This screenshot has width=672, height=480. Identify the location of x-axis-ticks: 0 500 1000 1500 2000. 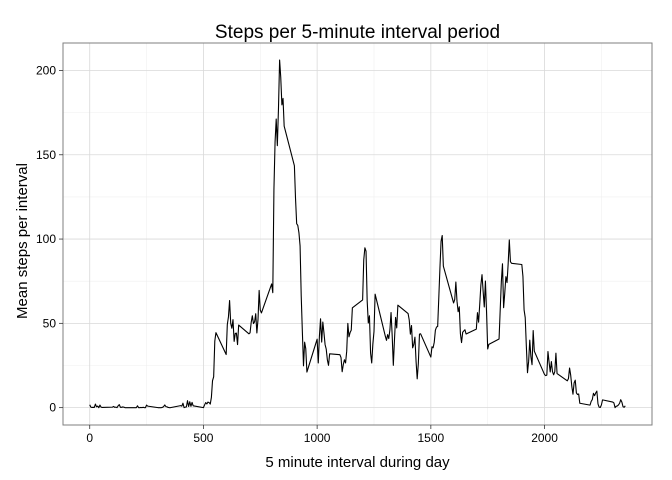
(322, 435).